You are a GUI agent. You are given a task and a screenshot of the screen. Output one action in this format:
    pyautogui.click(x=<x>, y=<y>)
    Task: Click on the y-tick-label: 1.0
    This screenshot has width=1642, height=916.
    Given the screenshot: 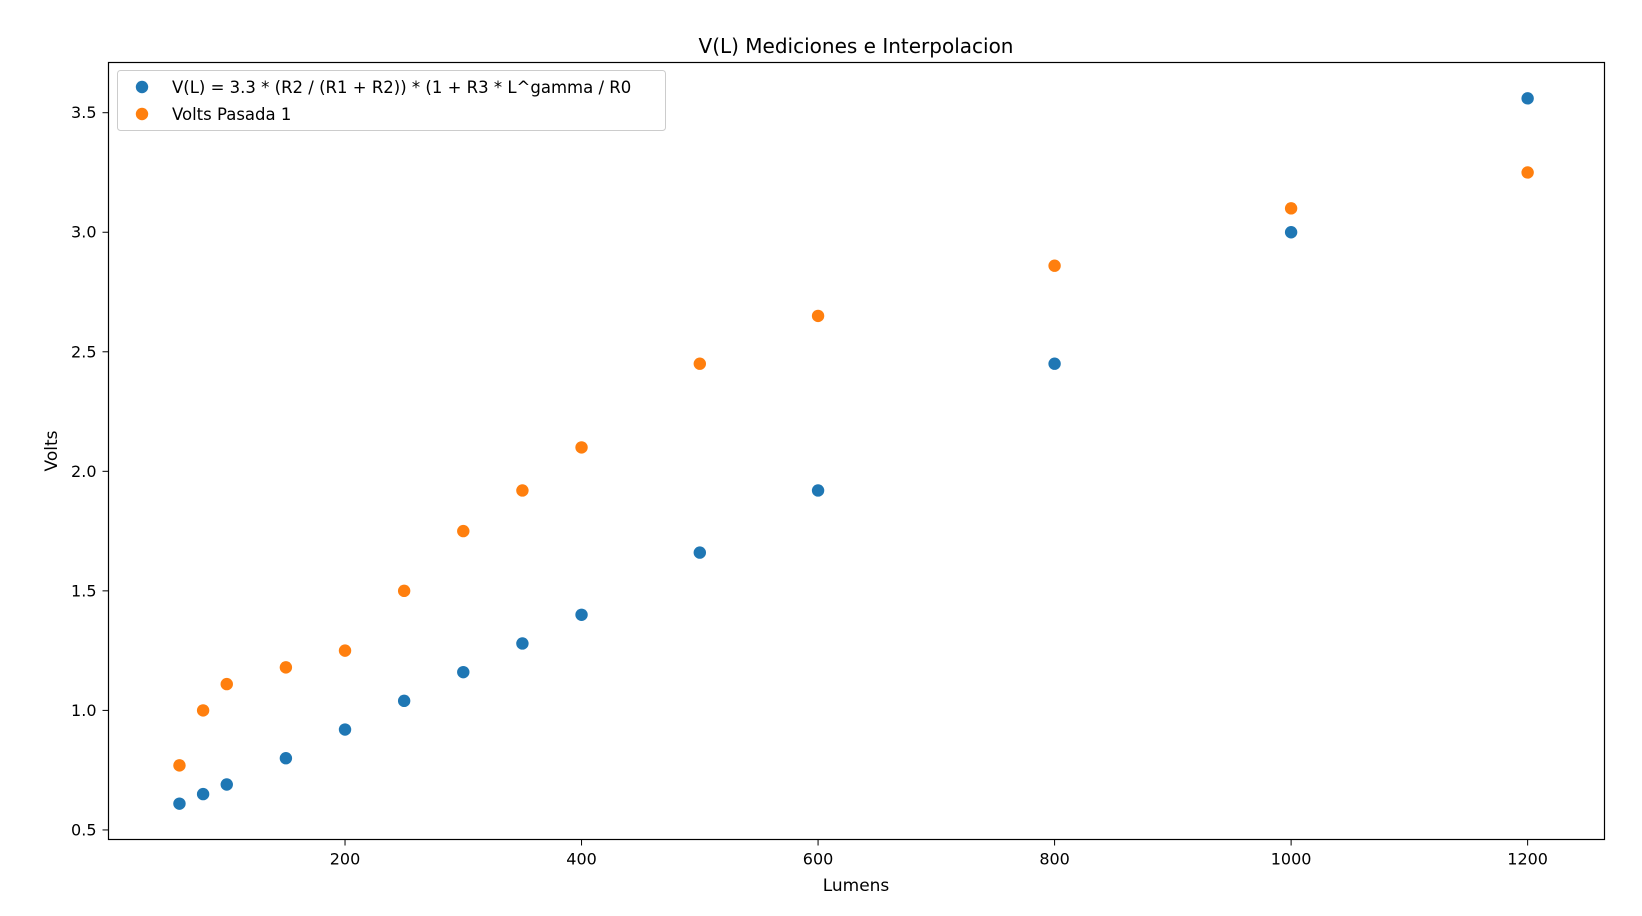 What is the action you would take?
    pyautogui.click(x=83, y=710)
    